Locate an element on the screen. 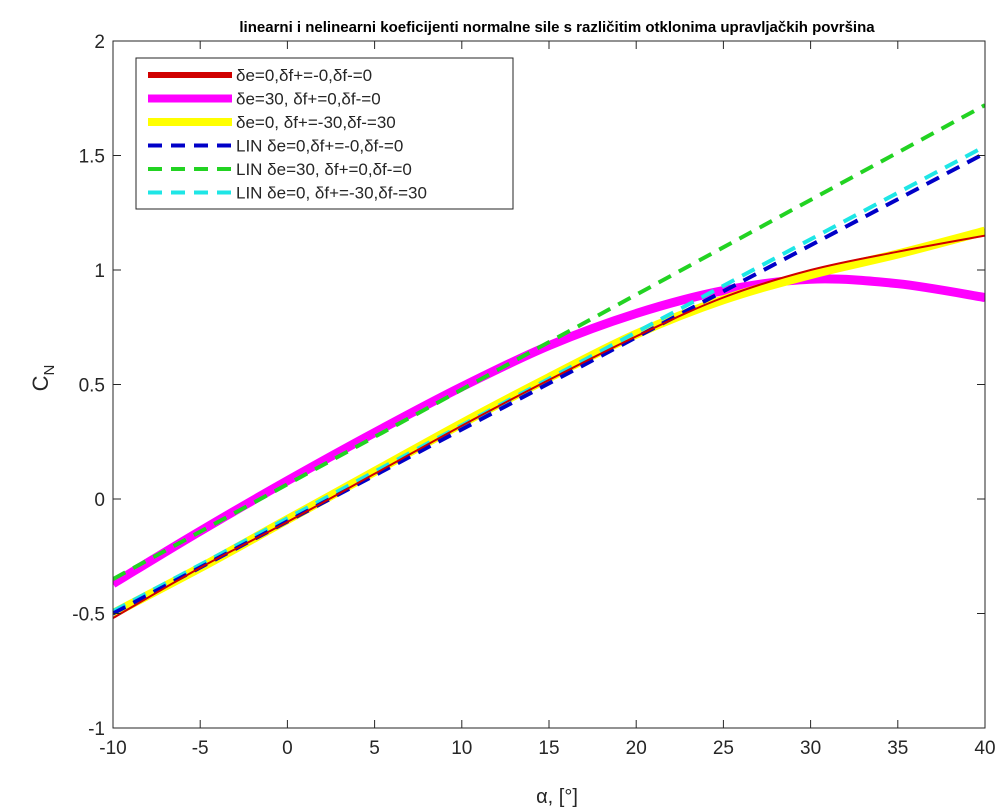  y-tick-label: -1 is located at coordinates (96, 729).